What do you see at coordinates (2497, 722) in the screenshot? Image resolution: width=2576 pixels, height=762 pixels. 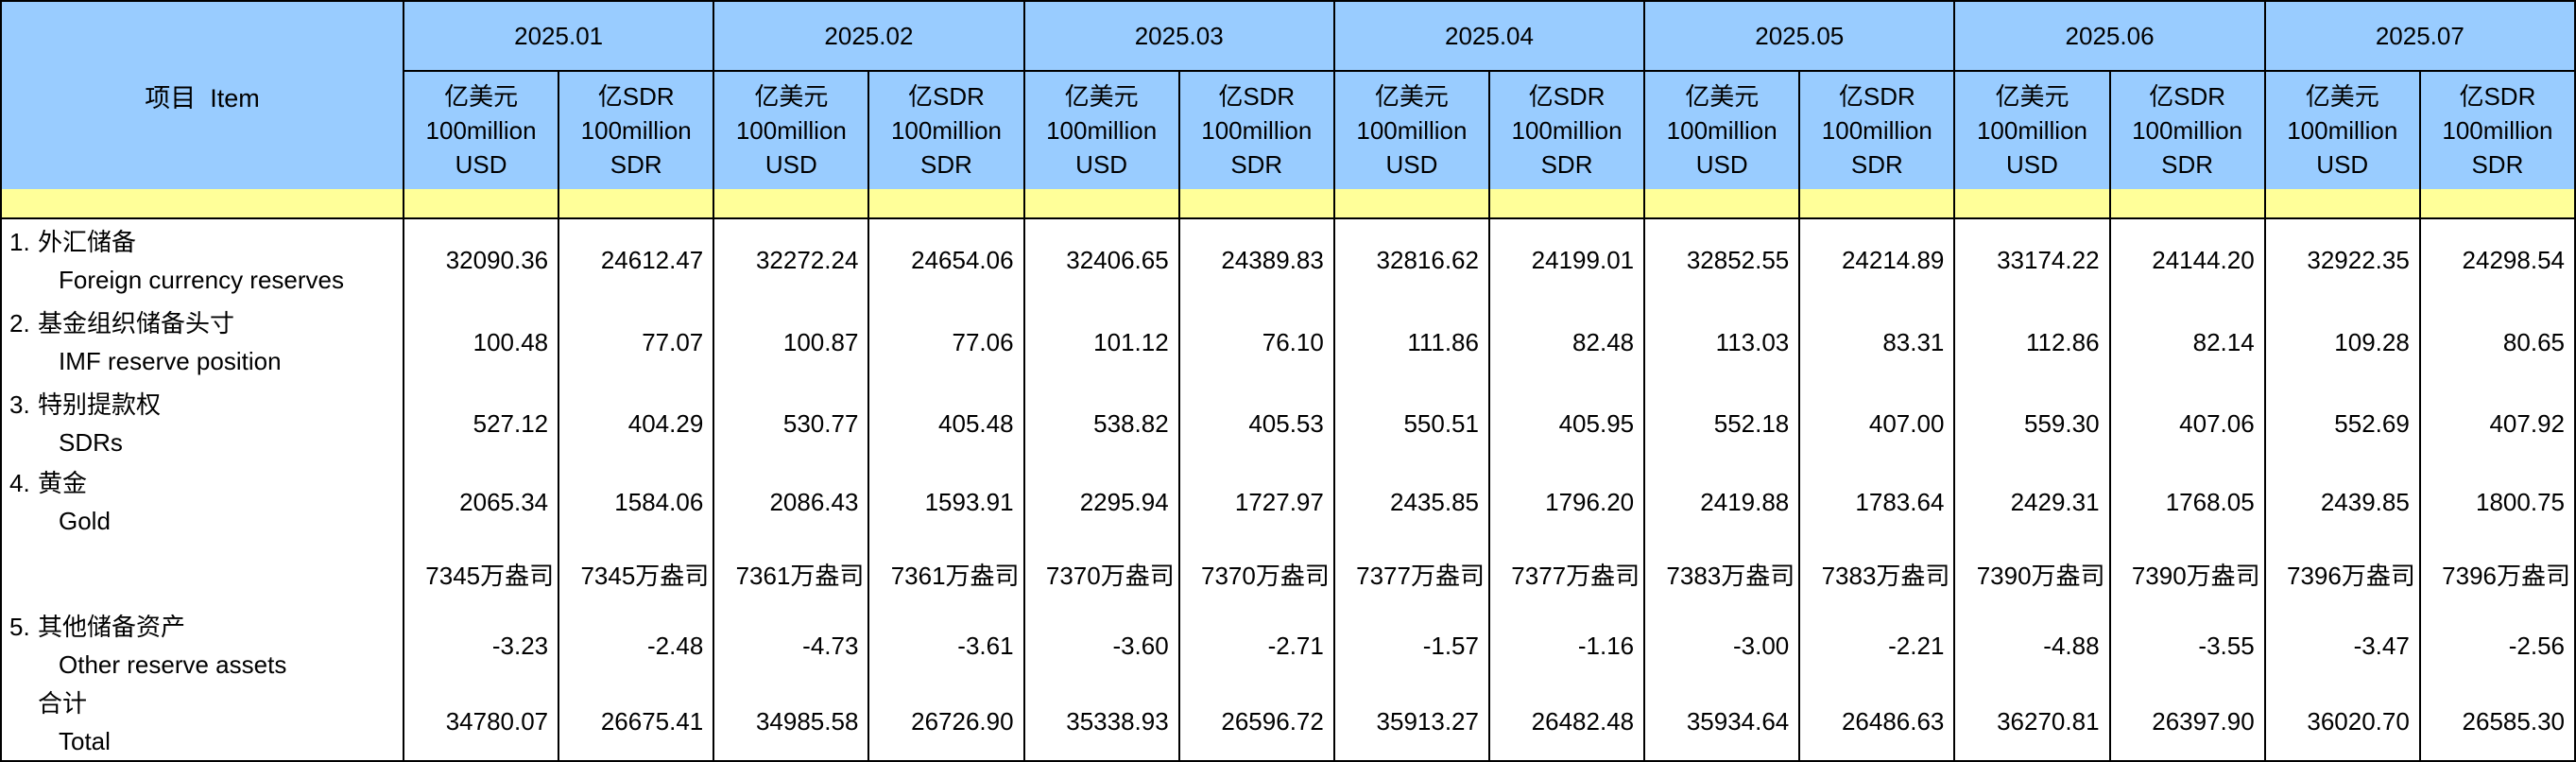 I see `value-cell: 26585.30` at bounding box center [2497, 722].